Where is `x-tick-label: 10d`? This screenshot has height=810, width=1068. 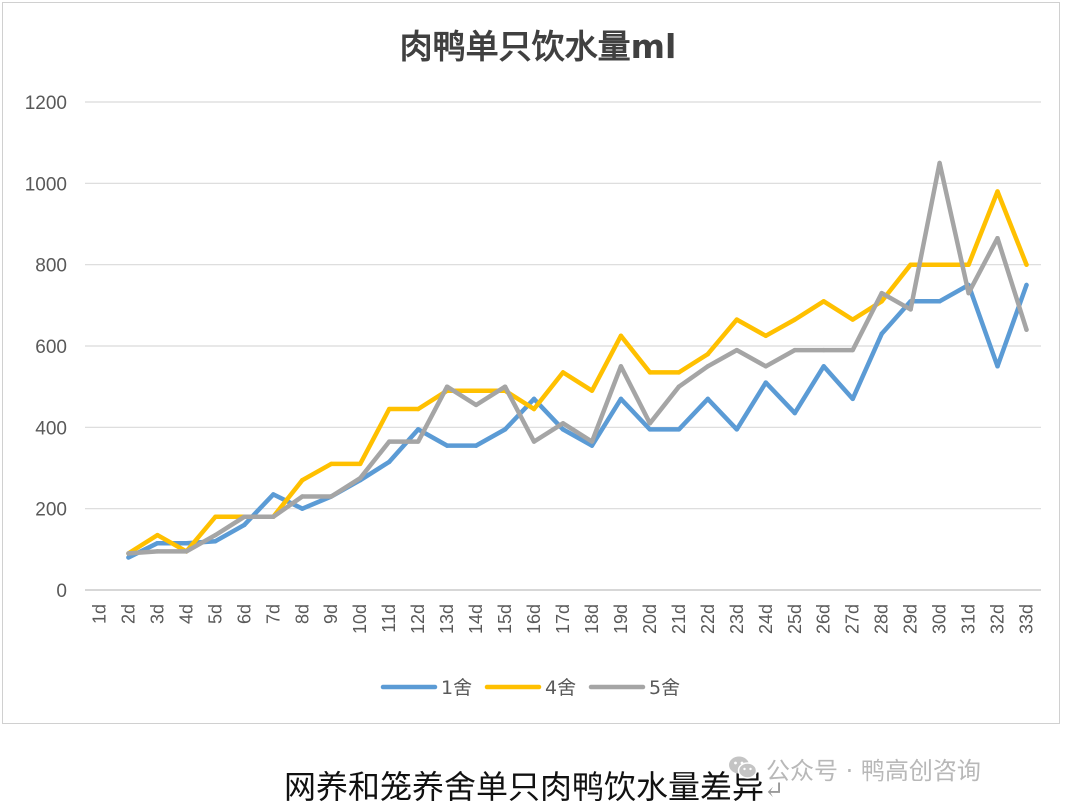
x-tick-label: 10d is located at coordinates (360, 619).